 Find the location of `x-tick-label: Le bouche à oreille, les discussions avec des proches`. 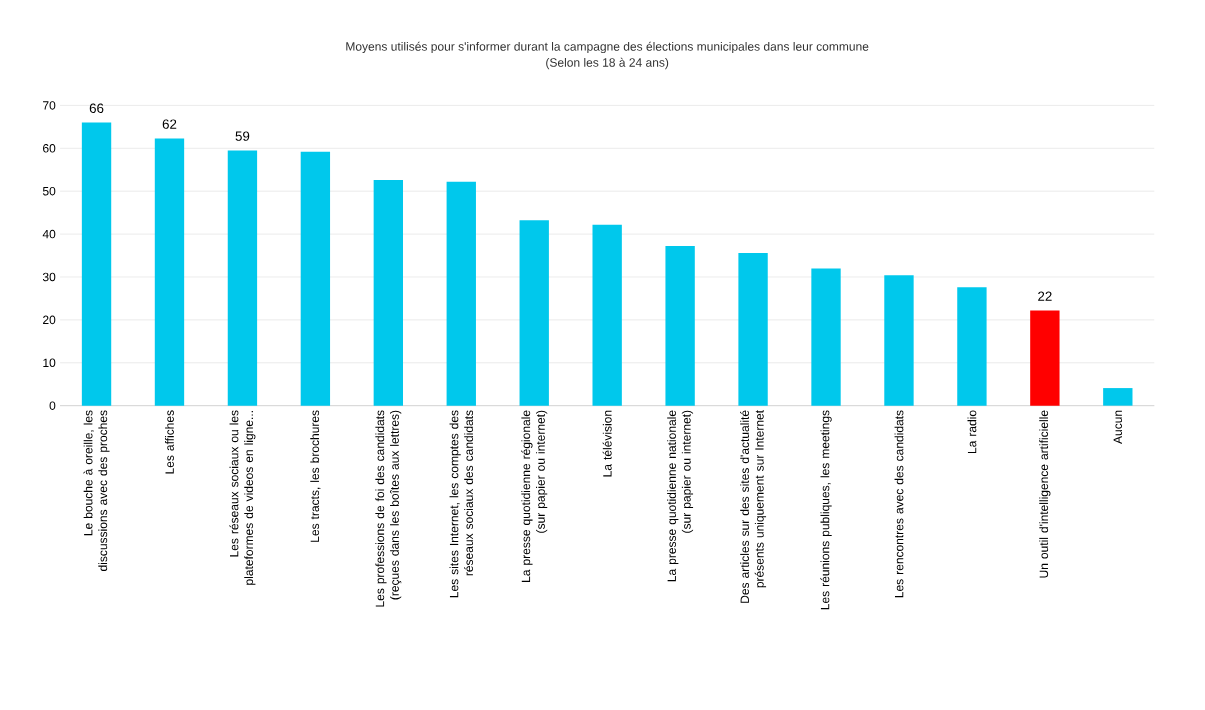

x-tick-label: Le bouche à oreille, les discussions avec des proches is located at coordinates (96, 491).